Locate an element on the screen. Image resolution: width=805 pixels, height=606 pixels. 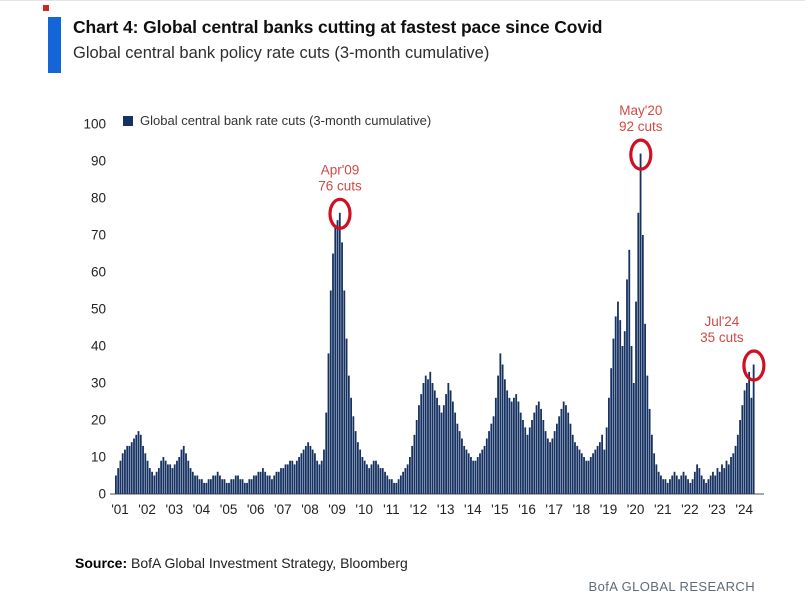
x-tick-label: '21 is located at coordinates (663, 509).